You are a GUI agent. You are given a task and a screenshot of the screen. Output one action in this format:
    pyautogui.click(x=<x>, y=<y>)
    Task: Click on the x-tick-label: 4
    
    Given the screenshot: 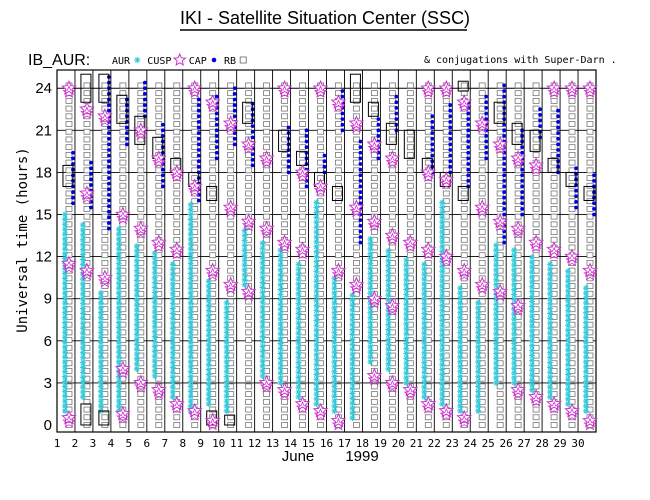 What is the action you would take?
    pyautogui.click(x=111, y=443)
    